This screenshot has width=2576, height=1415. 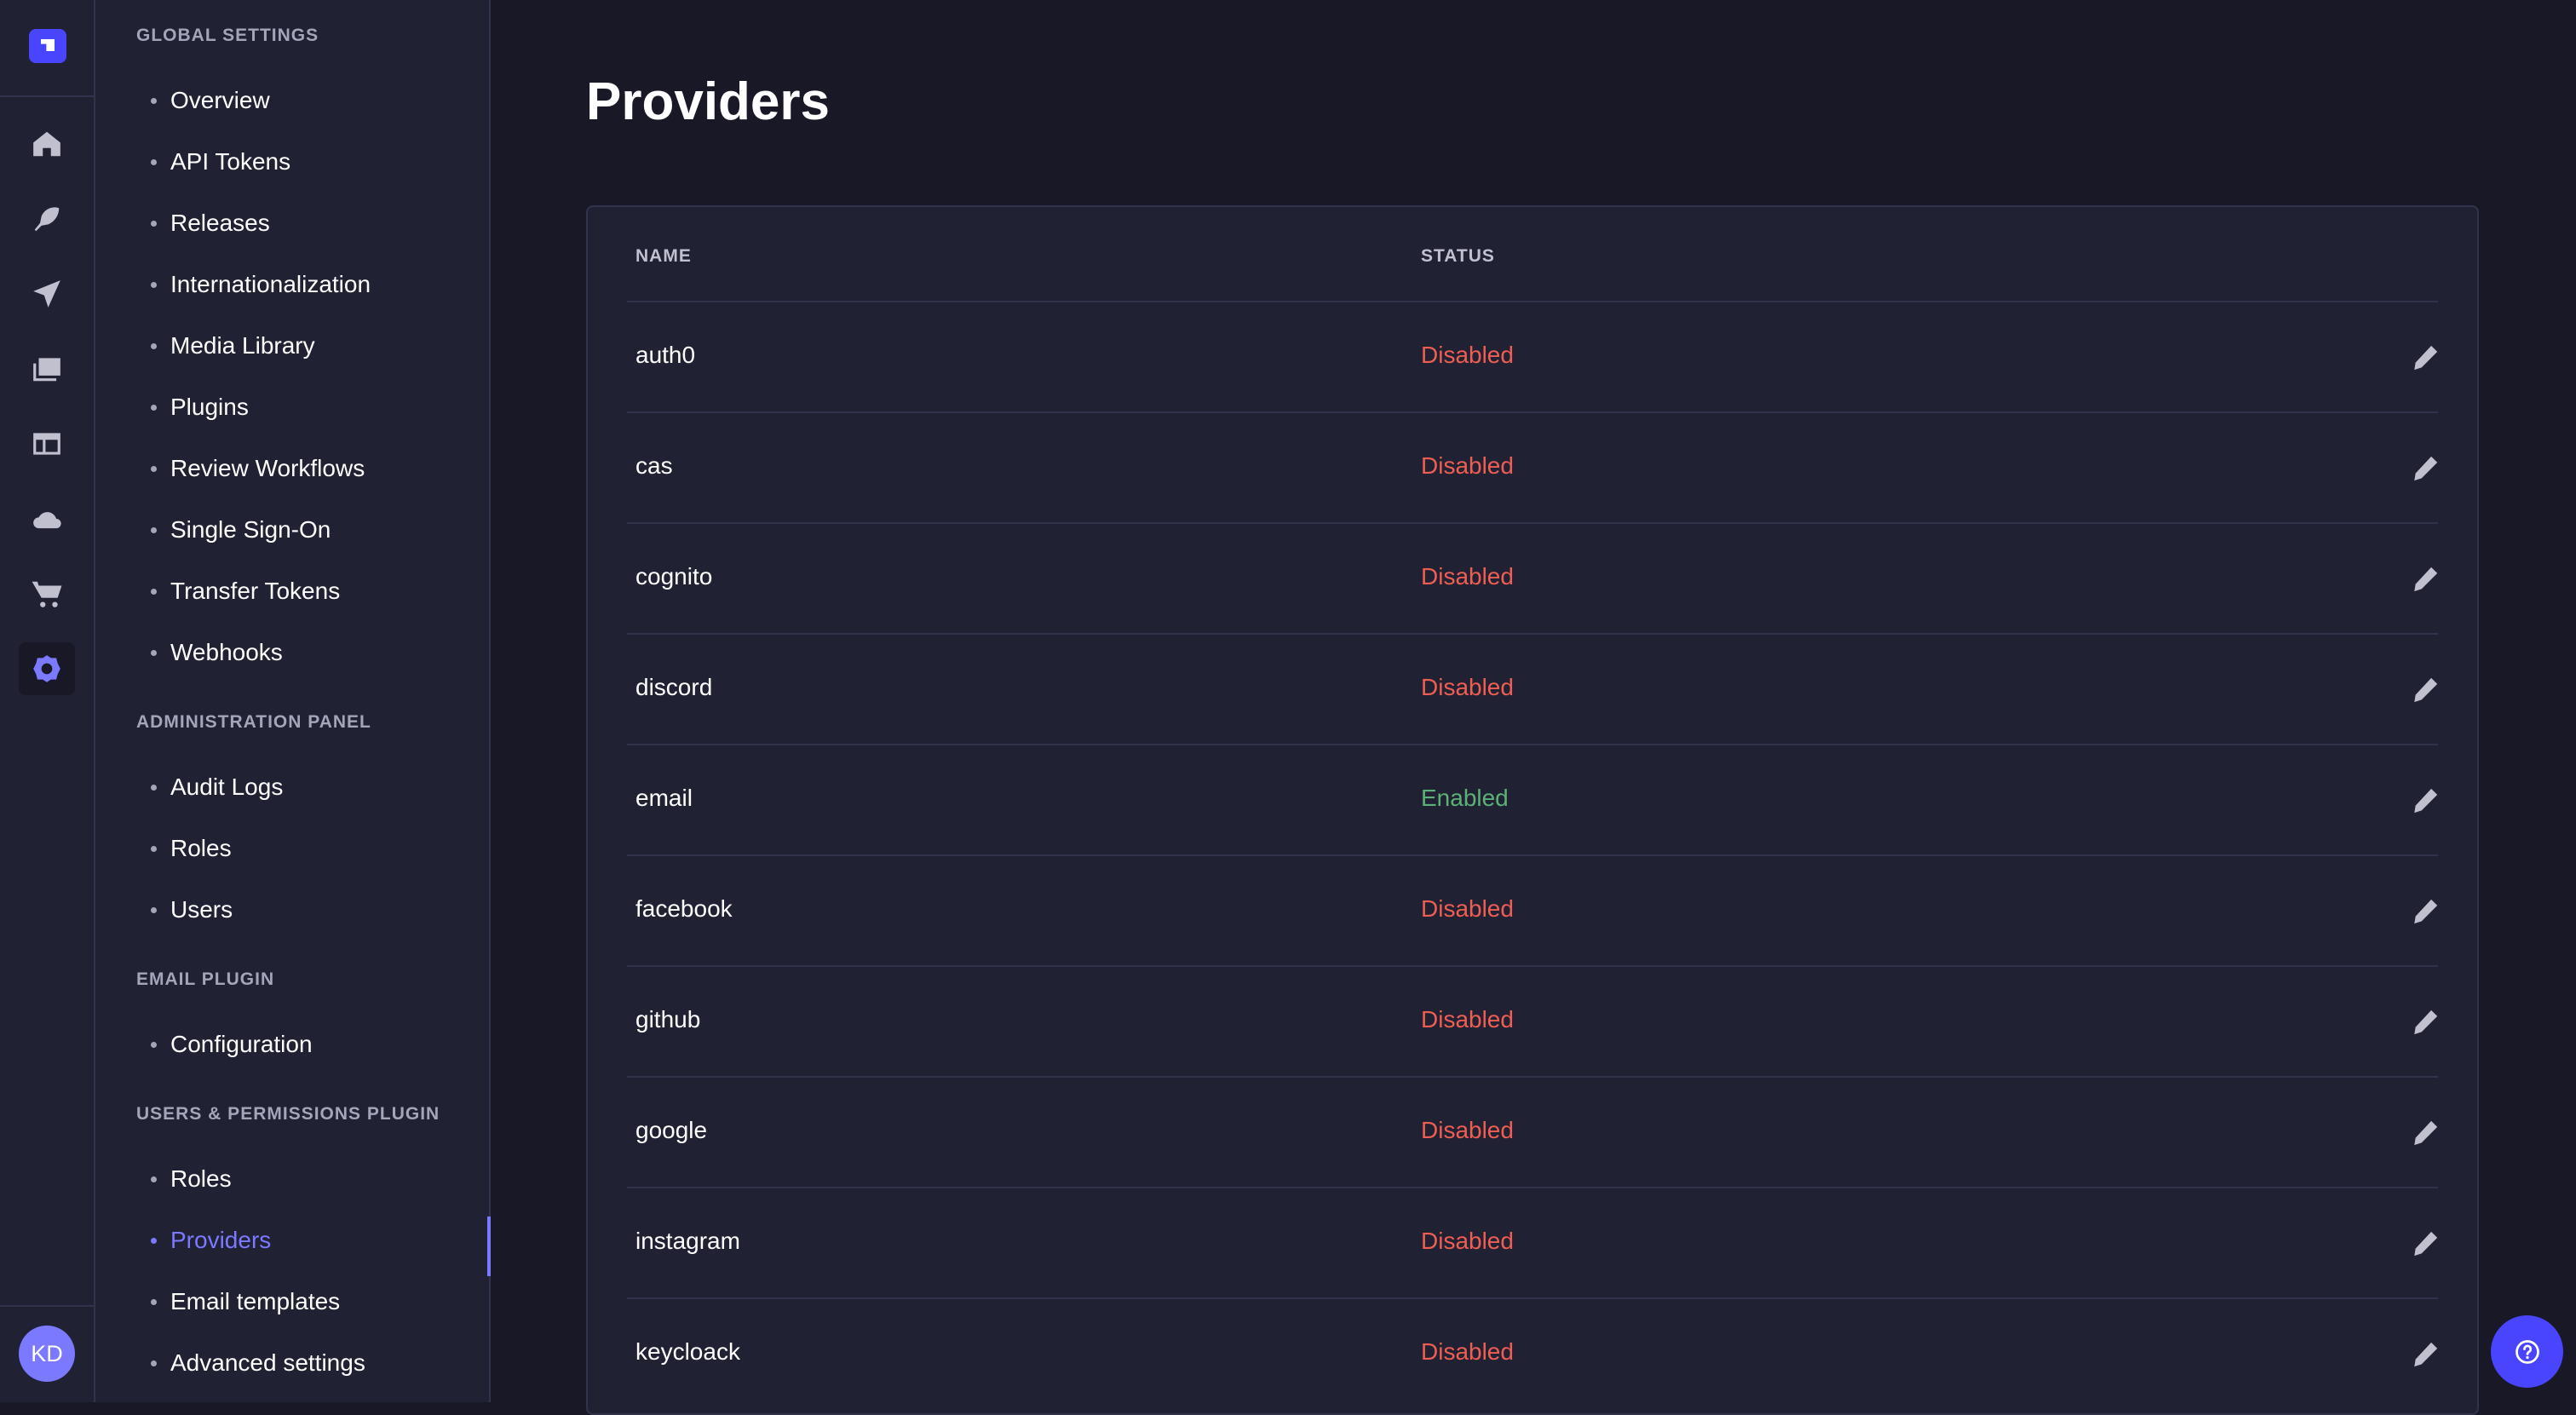 I want to click on nav-home, so click(x=47, y=144).